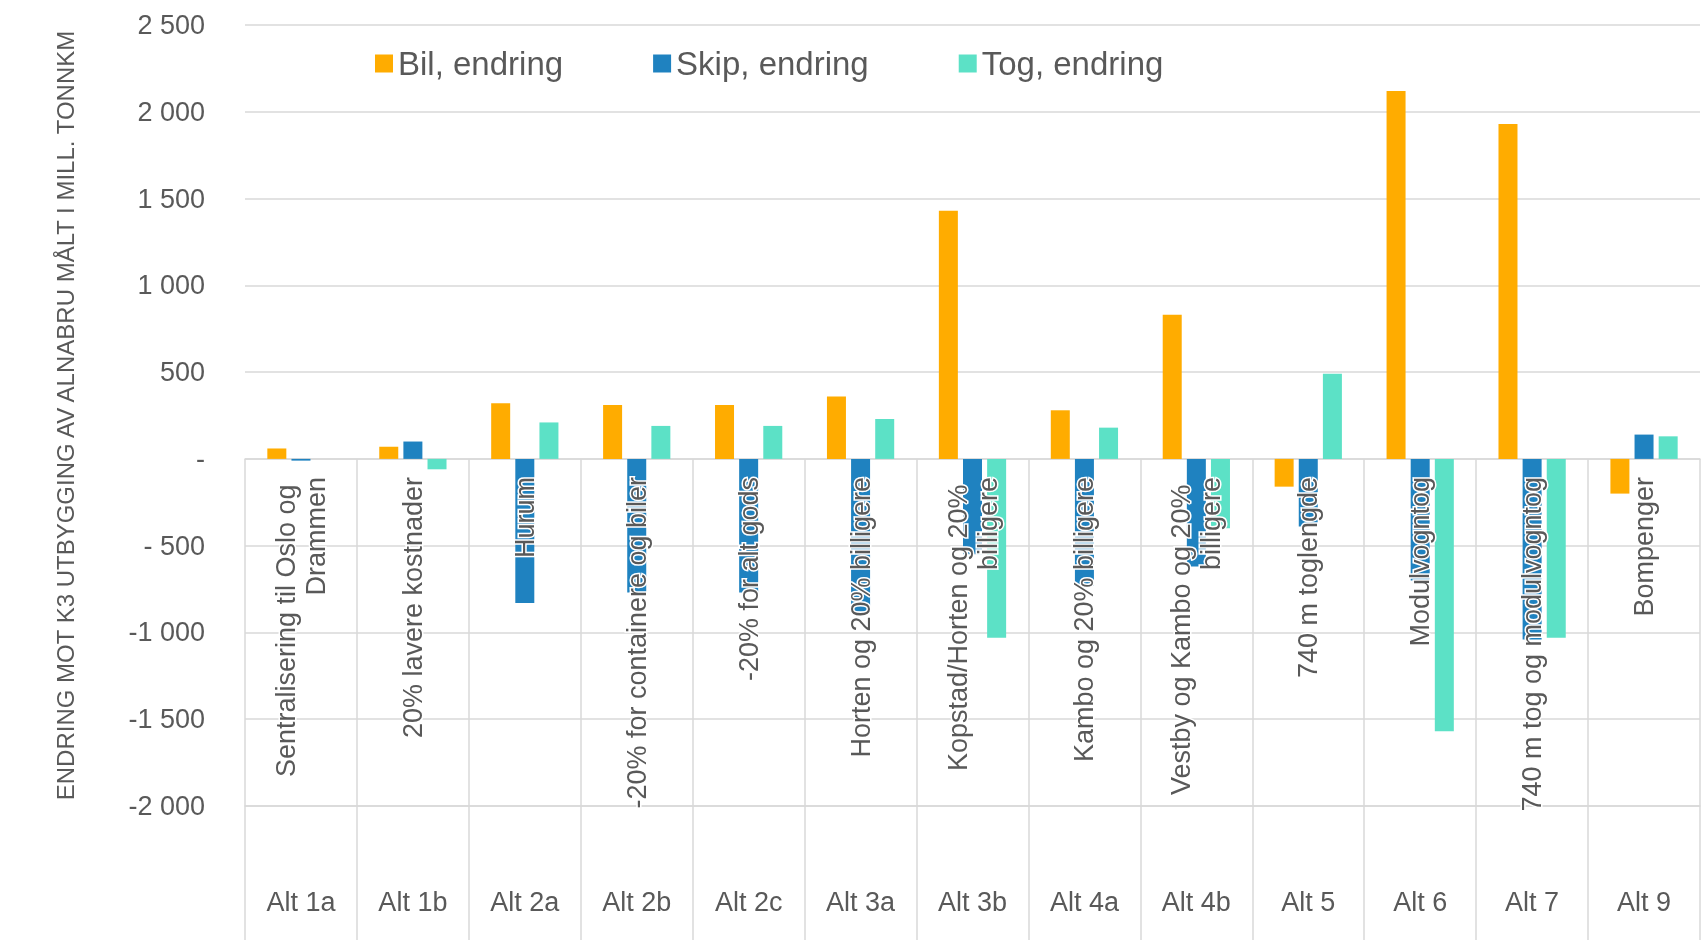 The width and height of the screenshot is (1702, 940). I want to click on y-tick-label: -2 000, so click(166, 806).